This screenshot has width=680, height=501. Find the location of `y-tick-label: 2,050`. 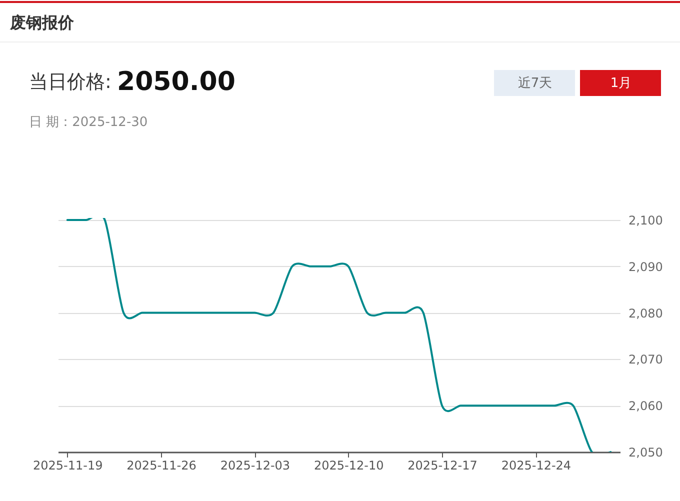

y-tick-label: 2,050 is located at coordinates (645, 453).